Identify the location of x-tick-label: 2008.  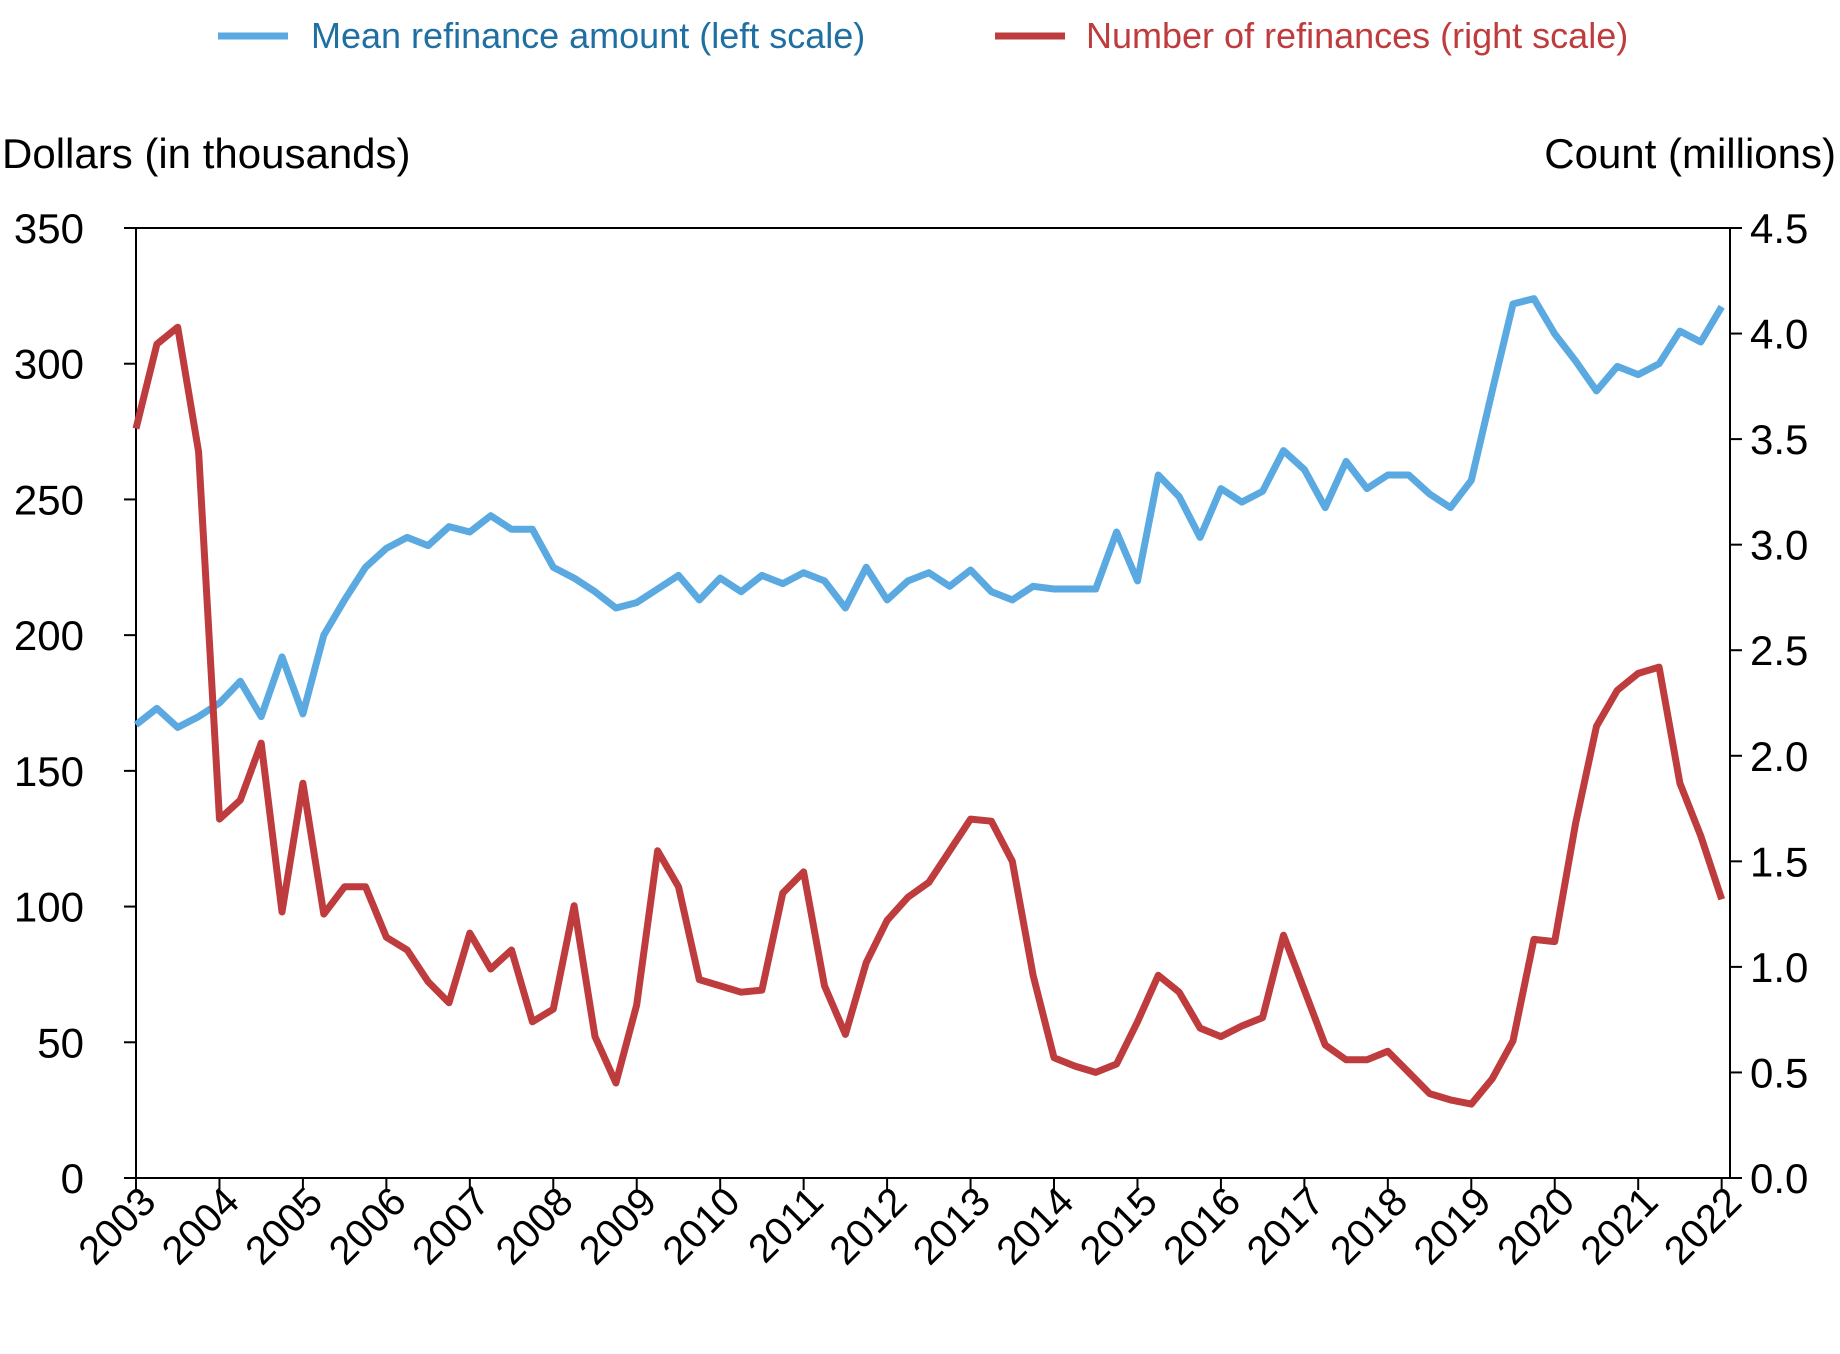
(535, 1226).